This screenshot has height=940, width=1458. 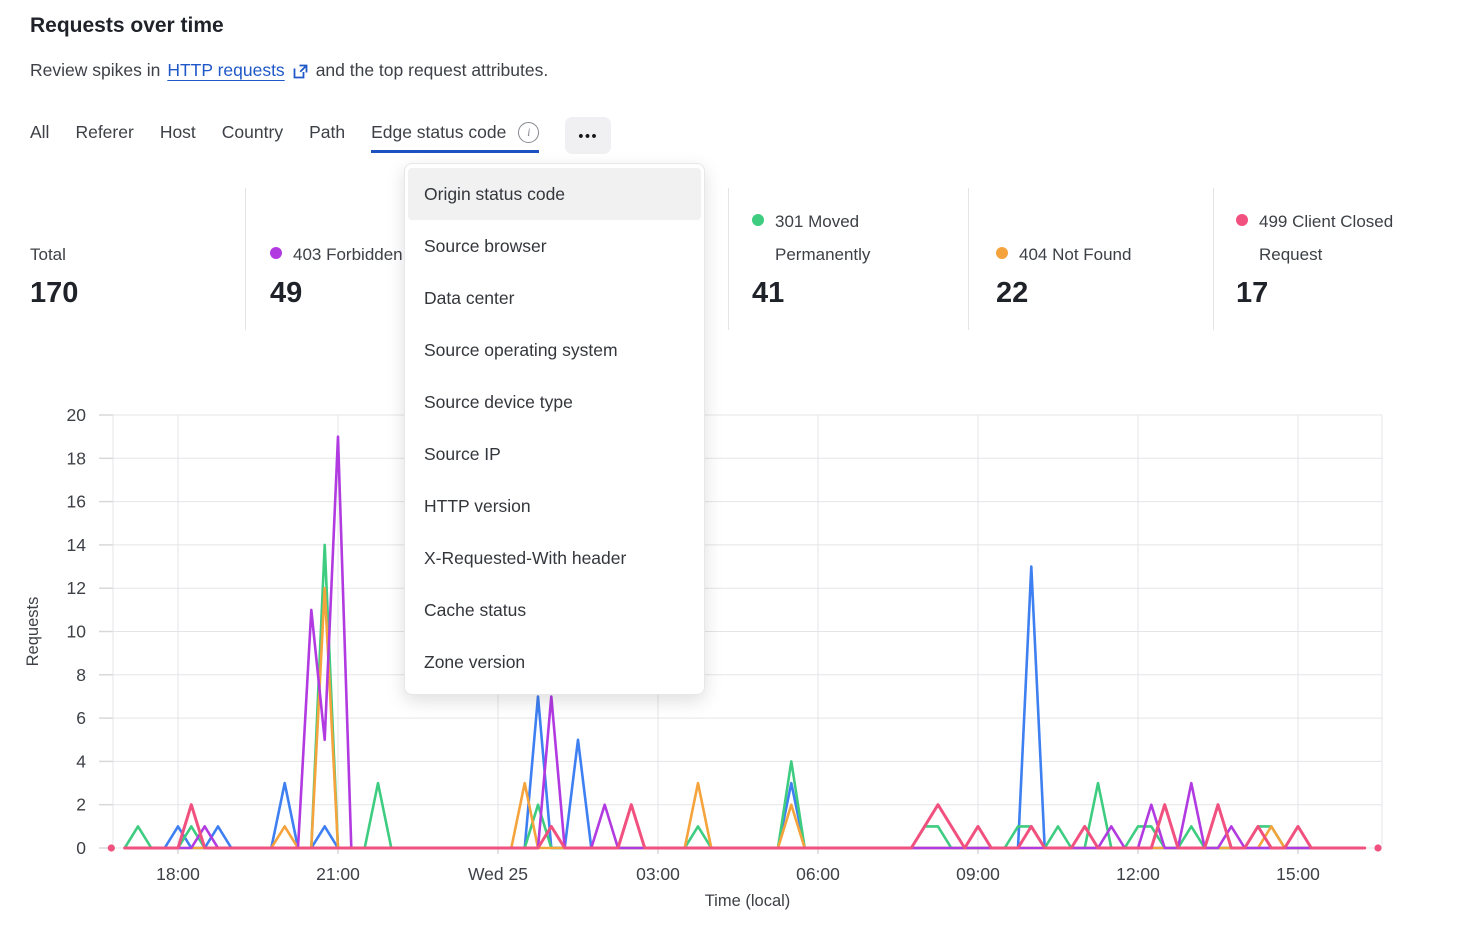 I want to click on more-attributes-button: ●●●, so click(x=588, y=135).